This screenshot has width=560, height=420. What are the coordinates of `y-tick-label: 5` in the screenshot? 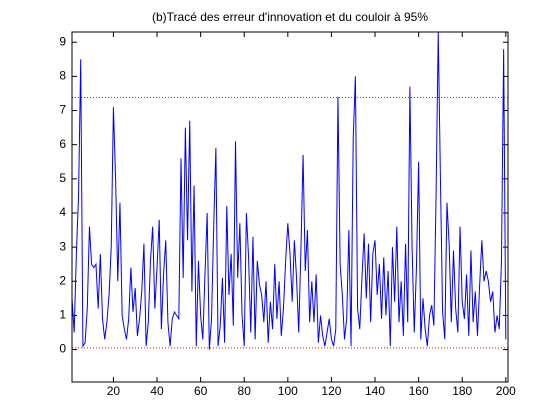 It's located at (62, 178).